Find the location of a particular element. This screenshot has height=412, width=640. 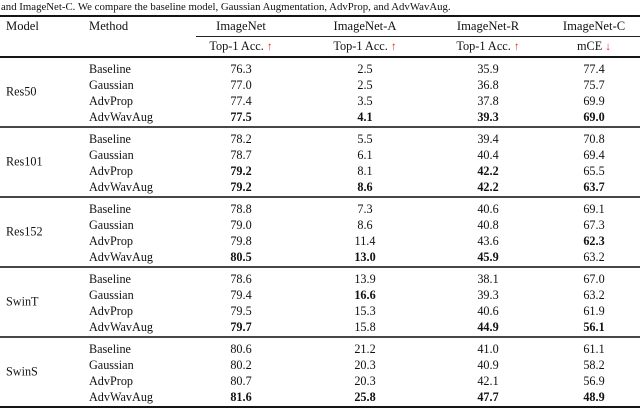

value-cell: 35.9 is located at coordinates (488, 69).